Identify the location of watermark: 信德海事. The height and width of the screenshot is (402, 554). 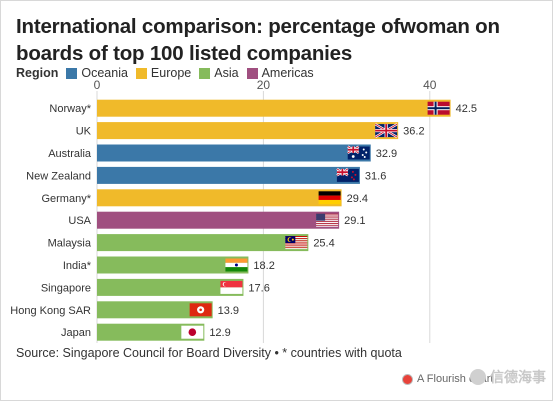
(508, 377).